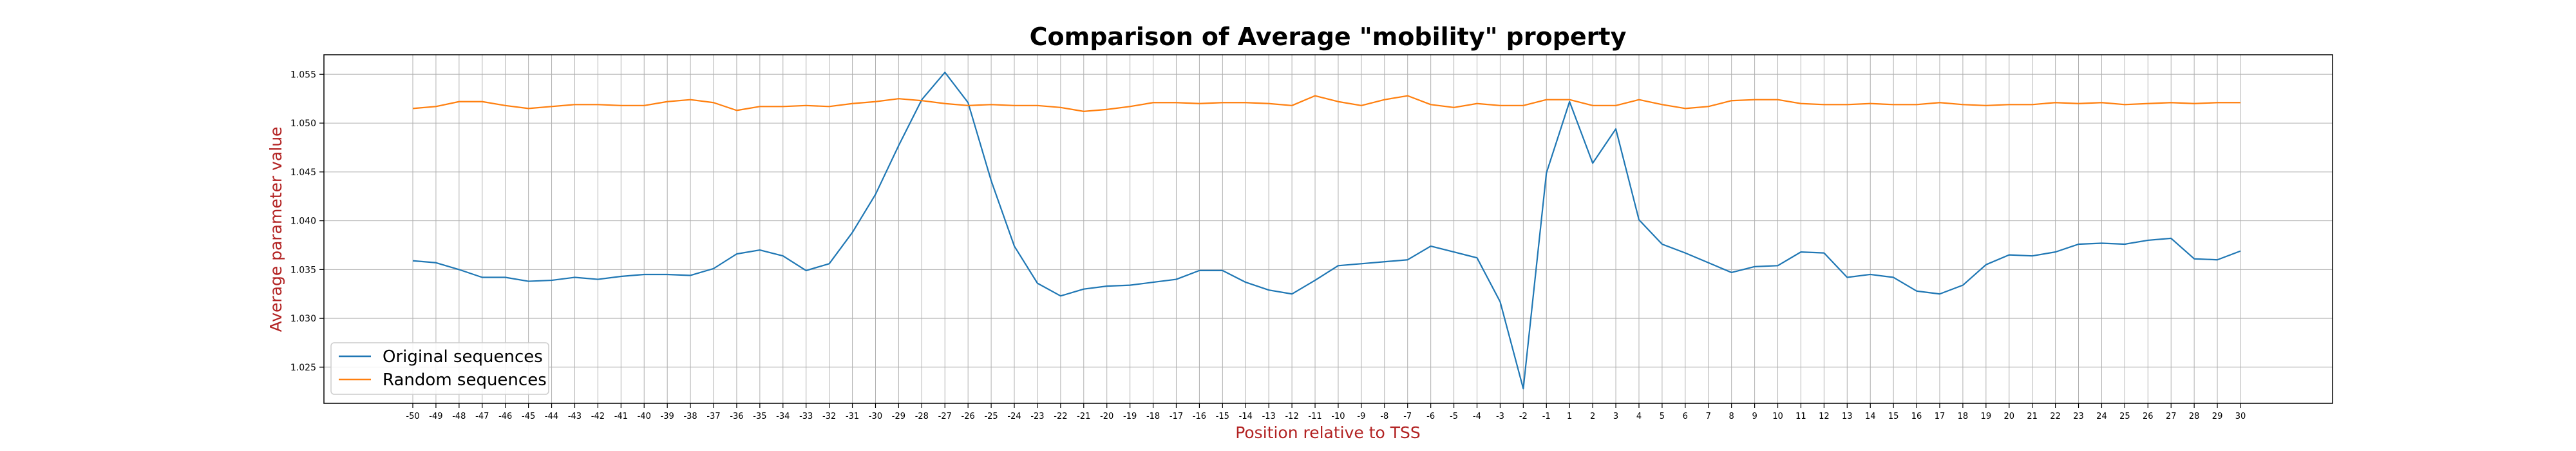 The image size is (2576, 451). Describe the element at coordinates (413, 416) in the screenshot. I see `x-tick-label: -50` at that location.